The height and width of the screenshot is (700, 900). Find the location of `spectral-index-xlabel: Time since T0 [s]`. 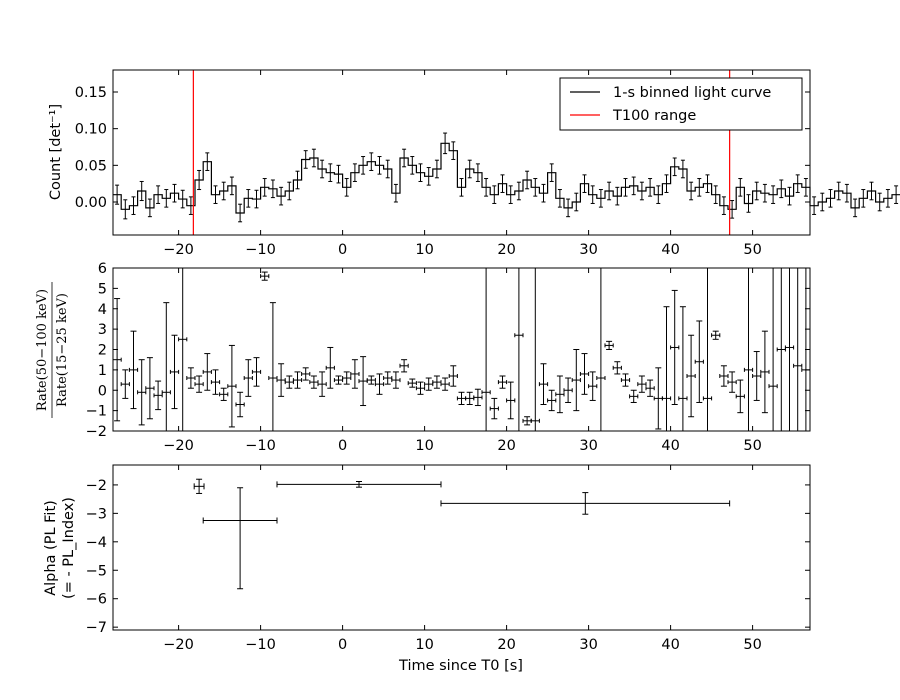

spectral-index-xlabel: Time since T0 [s] is located at coordinates (460, 666).